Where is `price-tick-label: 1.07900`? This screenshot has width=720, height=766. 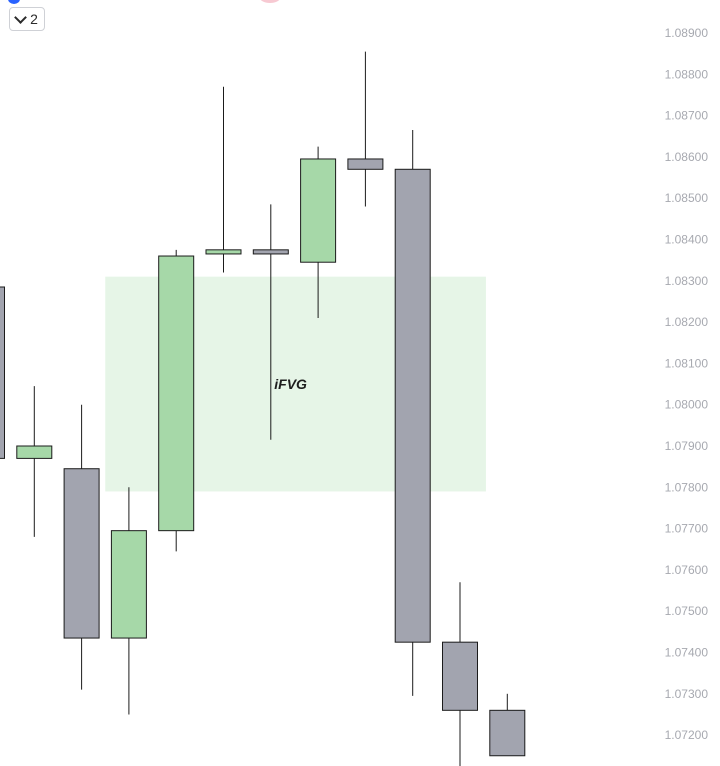
price-tick-label: 1.07900 is located at coordinates (687, 446).